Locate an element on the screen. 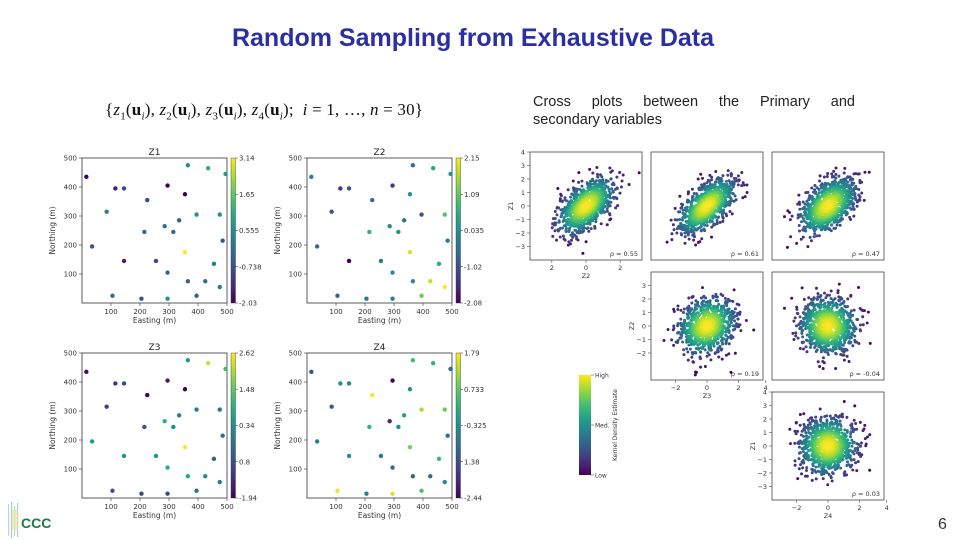 This screenshot has width=960, height=540. svg-text: -2.08 is located at coordinates (473, 304).